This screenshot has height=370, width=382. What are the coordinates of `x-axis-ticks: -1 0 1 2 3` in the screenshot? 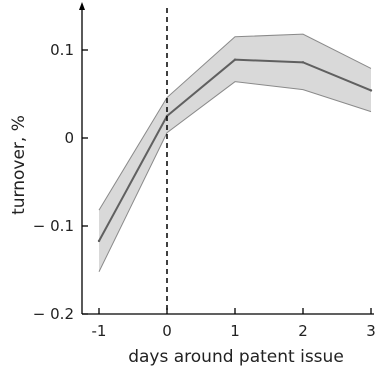 It's located at (234, 324).